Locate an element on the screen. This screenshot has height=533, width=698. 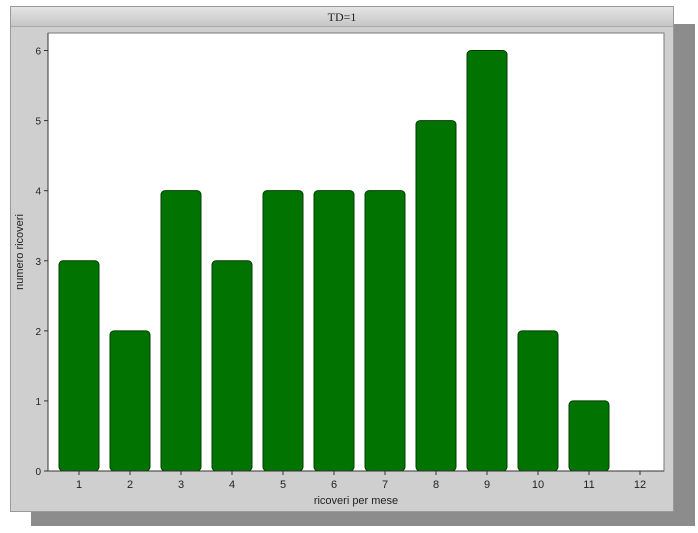
y-tick-label: 3 is located at coordinates (38, 262).